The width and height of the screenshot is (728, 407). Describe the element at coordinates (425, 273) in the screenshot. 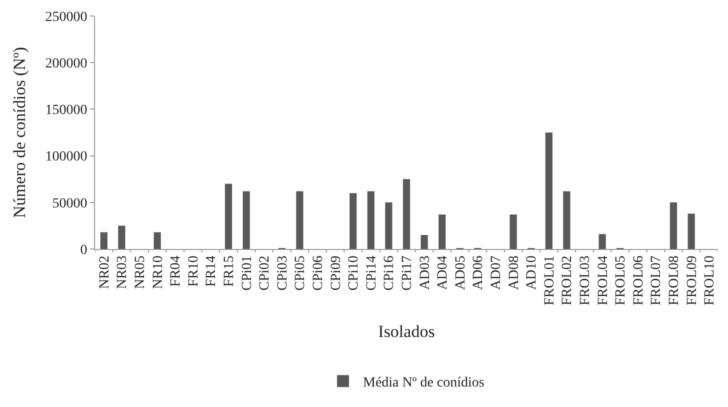

I see `x-tick-label: AD03` at that location.